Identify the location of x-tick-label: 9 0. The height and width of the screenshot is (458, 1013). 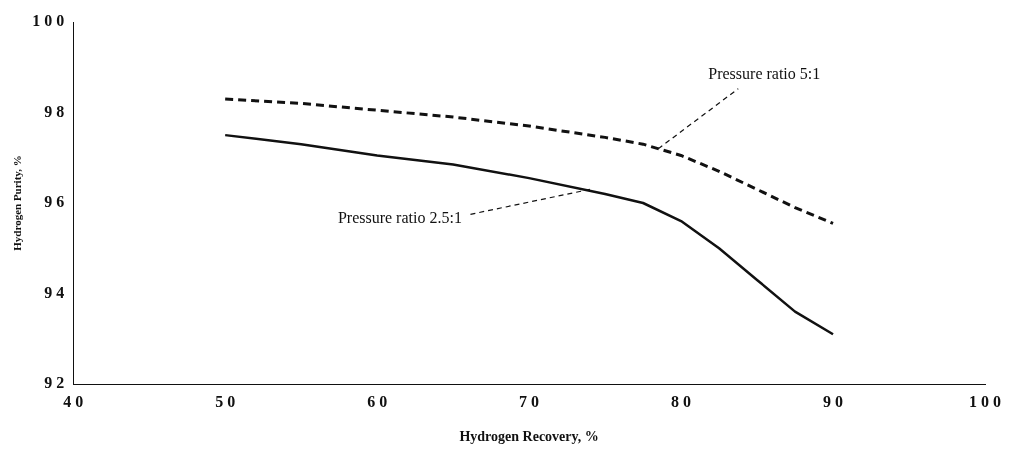
(833, 401).